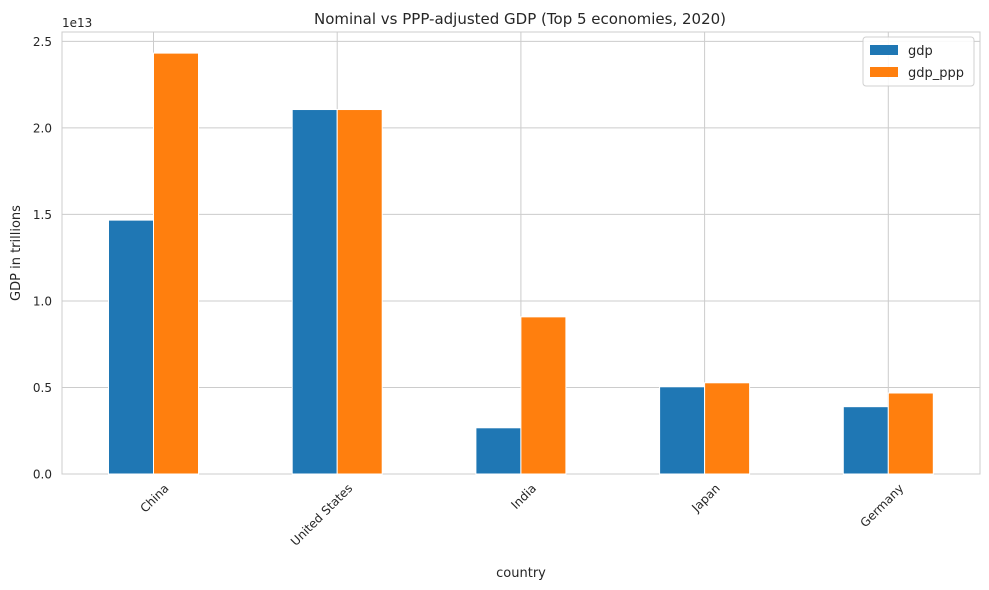  I want to click on y-tick-label: 0.5, so click(42, 388).